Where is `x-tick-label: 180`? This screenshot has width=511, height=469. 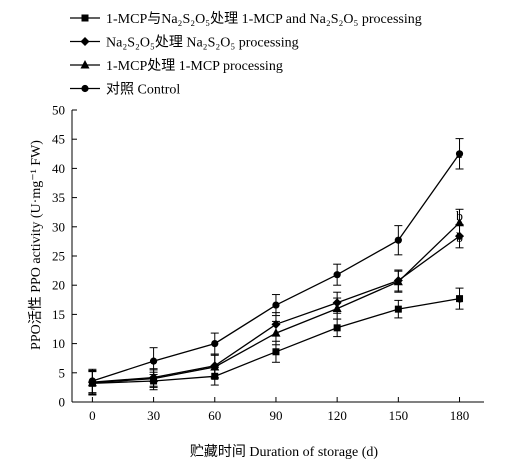 x-tick-label: 180 is located at coordinates (460, 415).